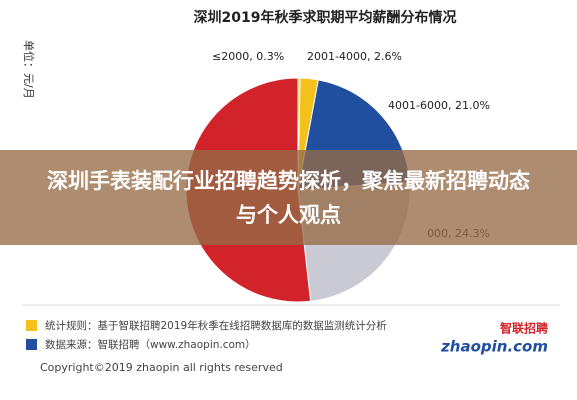 Image resolution: width=577 pixels, height=400 pixels. I want to click on note: 统计规则：基于智联招聘2019年秋季在线招聘数据库的数据监测统计分析, so click(216, 325).